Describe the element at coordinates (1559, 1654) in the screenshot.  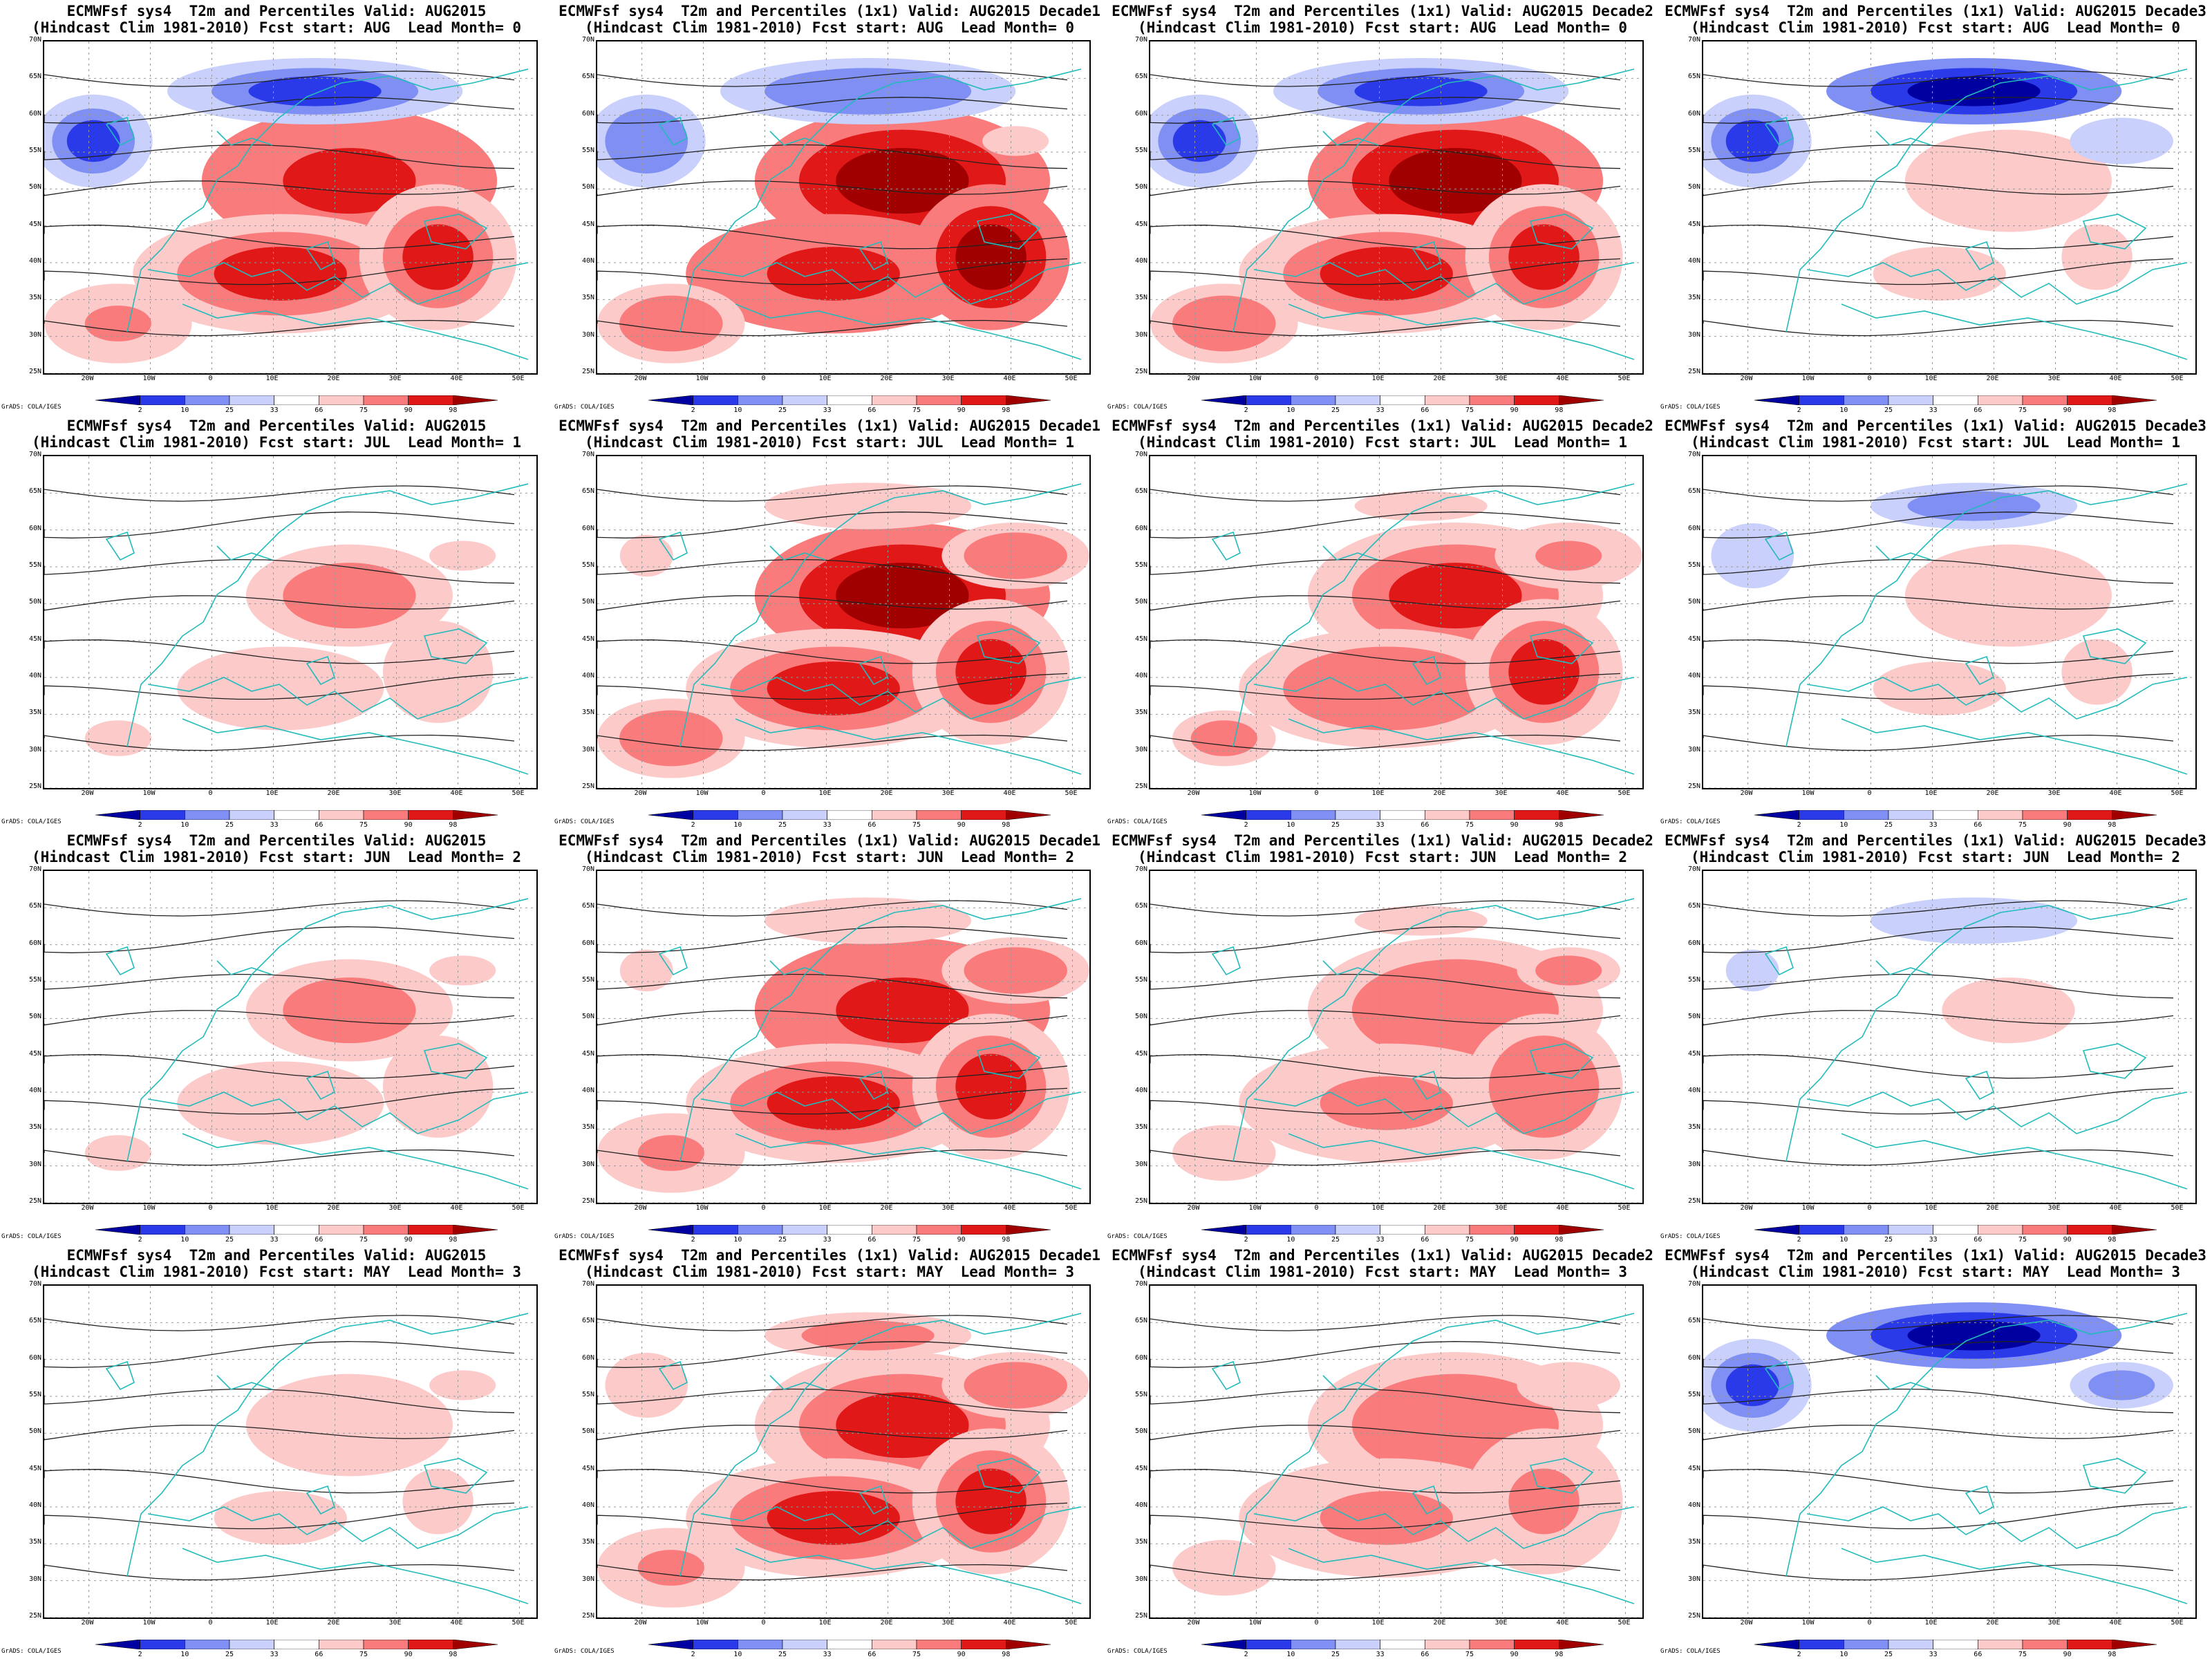
I see `colorbar-label: 98` at that location.